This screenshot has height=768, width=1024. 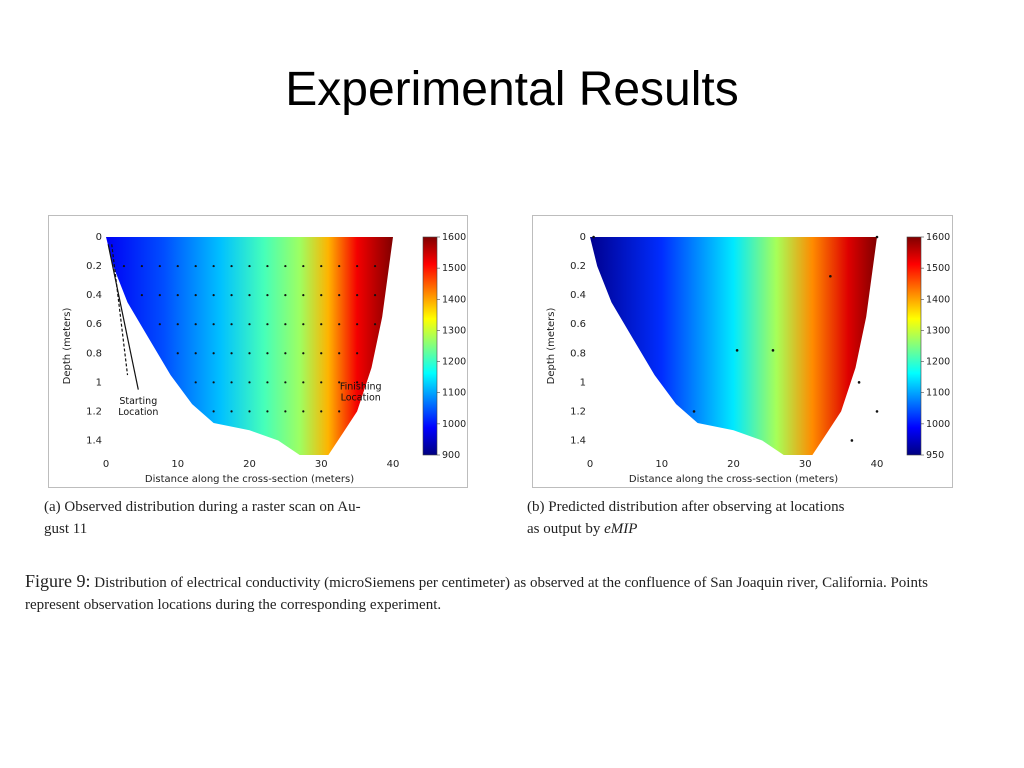 I want to click on x-tick-label: 10, so click(x=661, y=464).